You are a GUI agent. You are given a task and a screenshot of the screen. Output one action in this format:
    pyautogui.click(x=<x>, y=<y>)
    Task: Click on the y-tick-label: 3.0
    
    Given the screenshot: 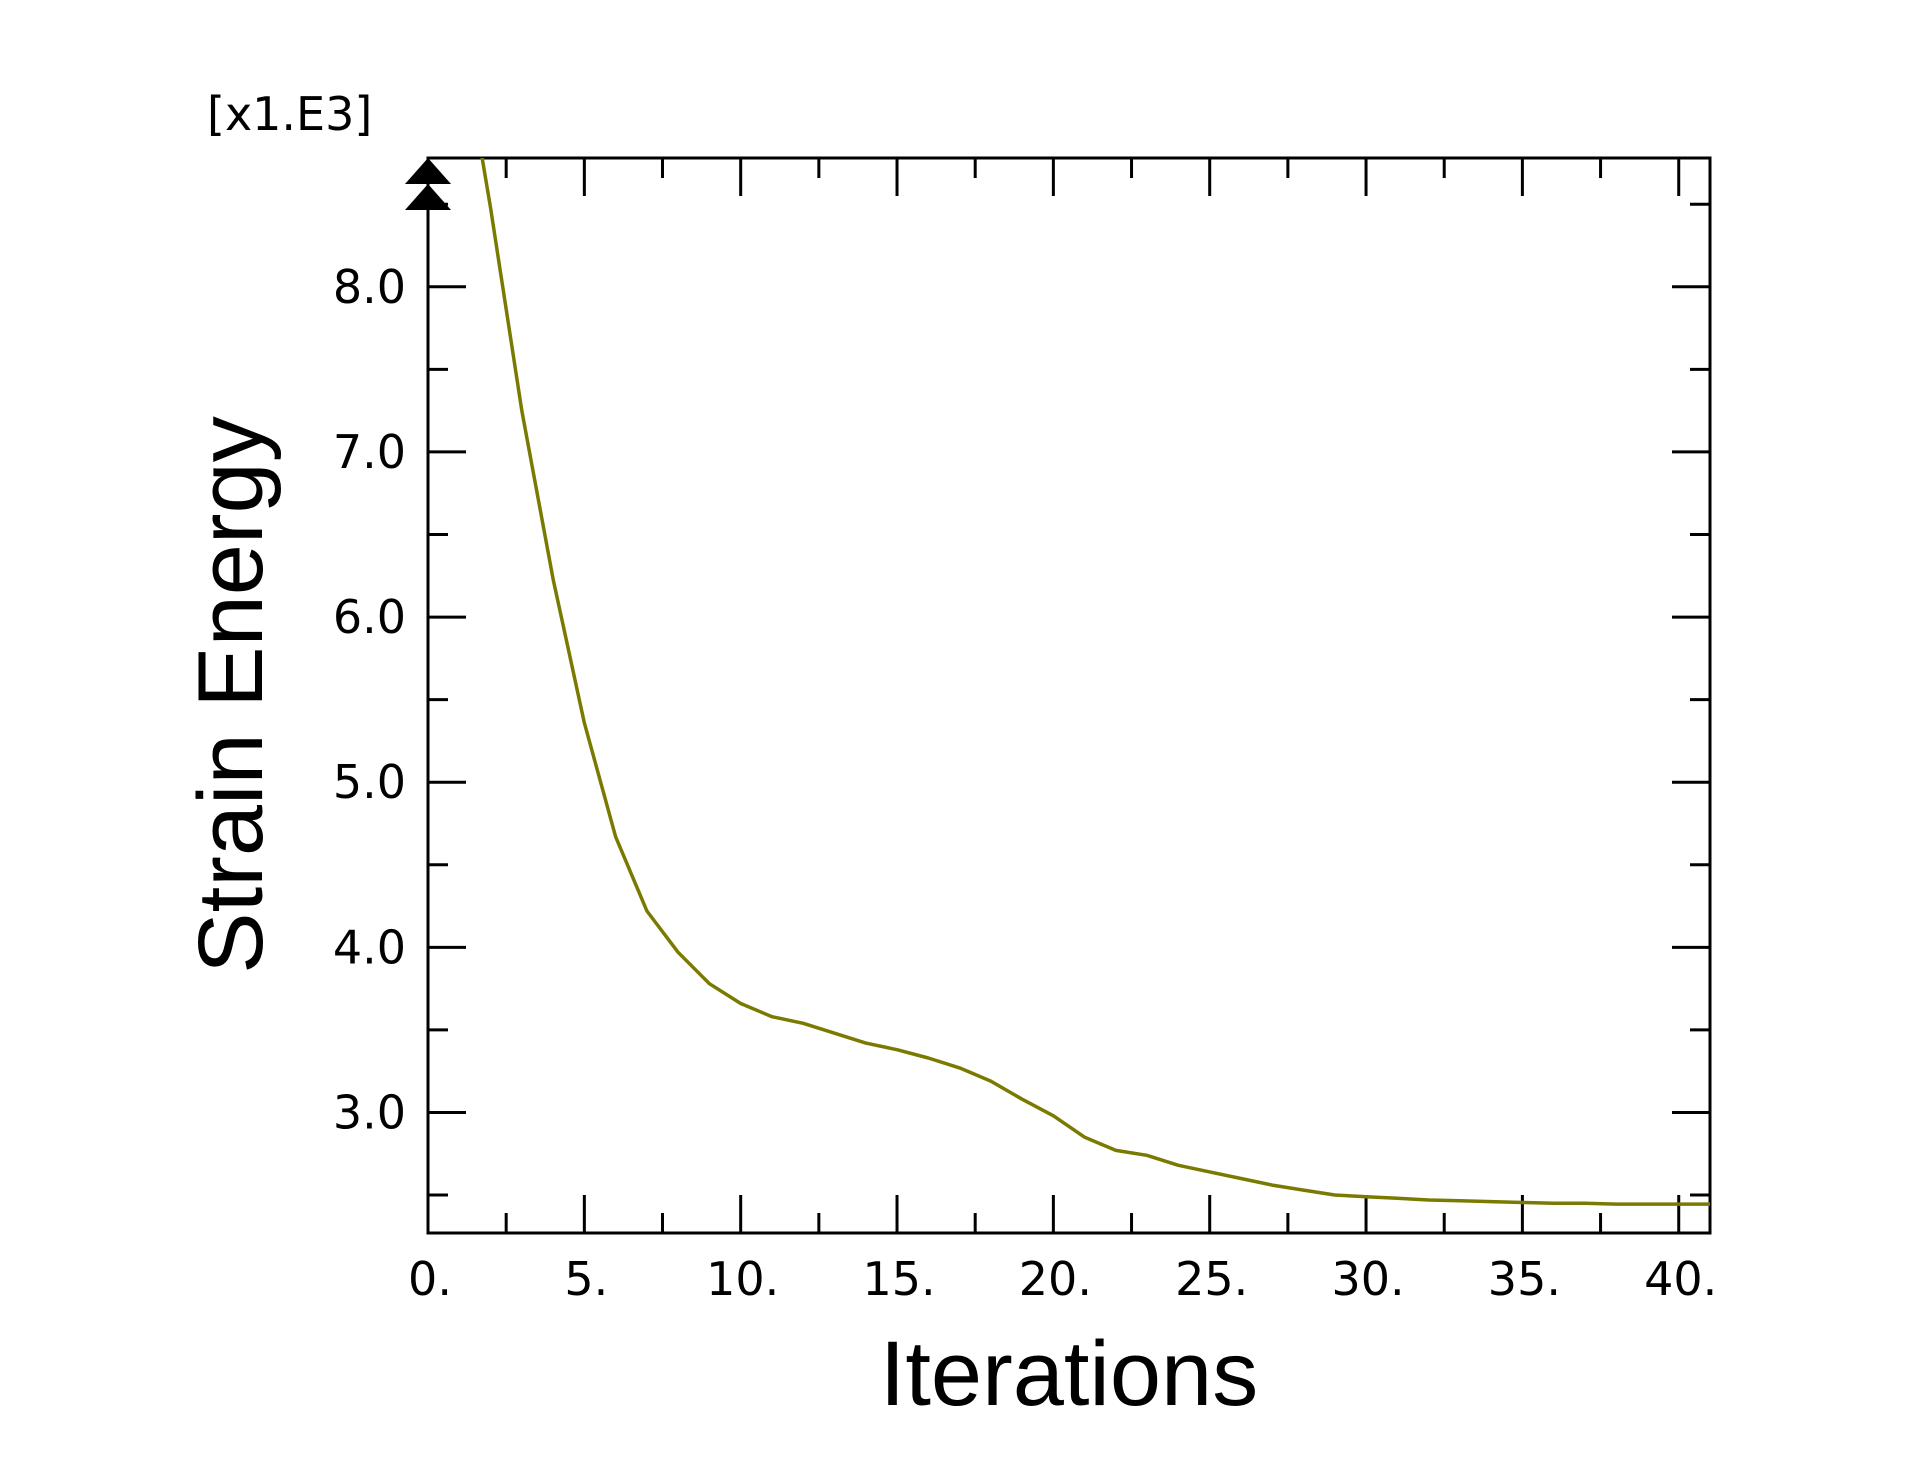 What is the action you would take?
    pyautogui.click(x=369, y=1112)
    